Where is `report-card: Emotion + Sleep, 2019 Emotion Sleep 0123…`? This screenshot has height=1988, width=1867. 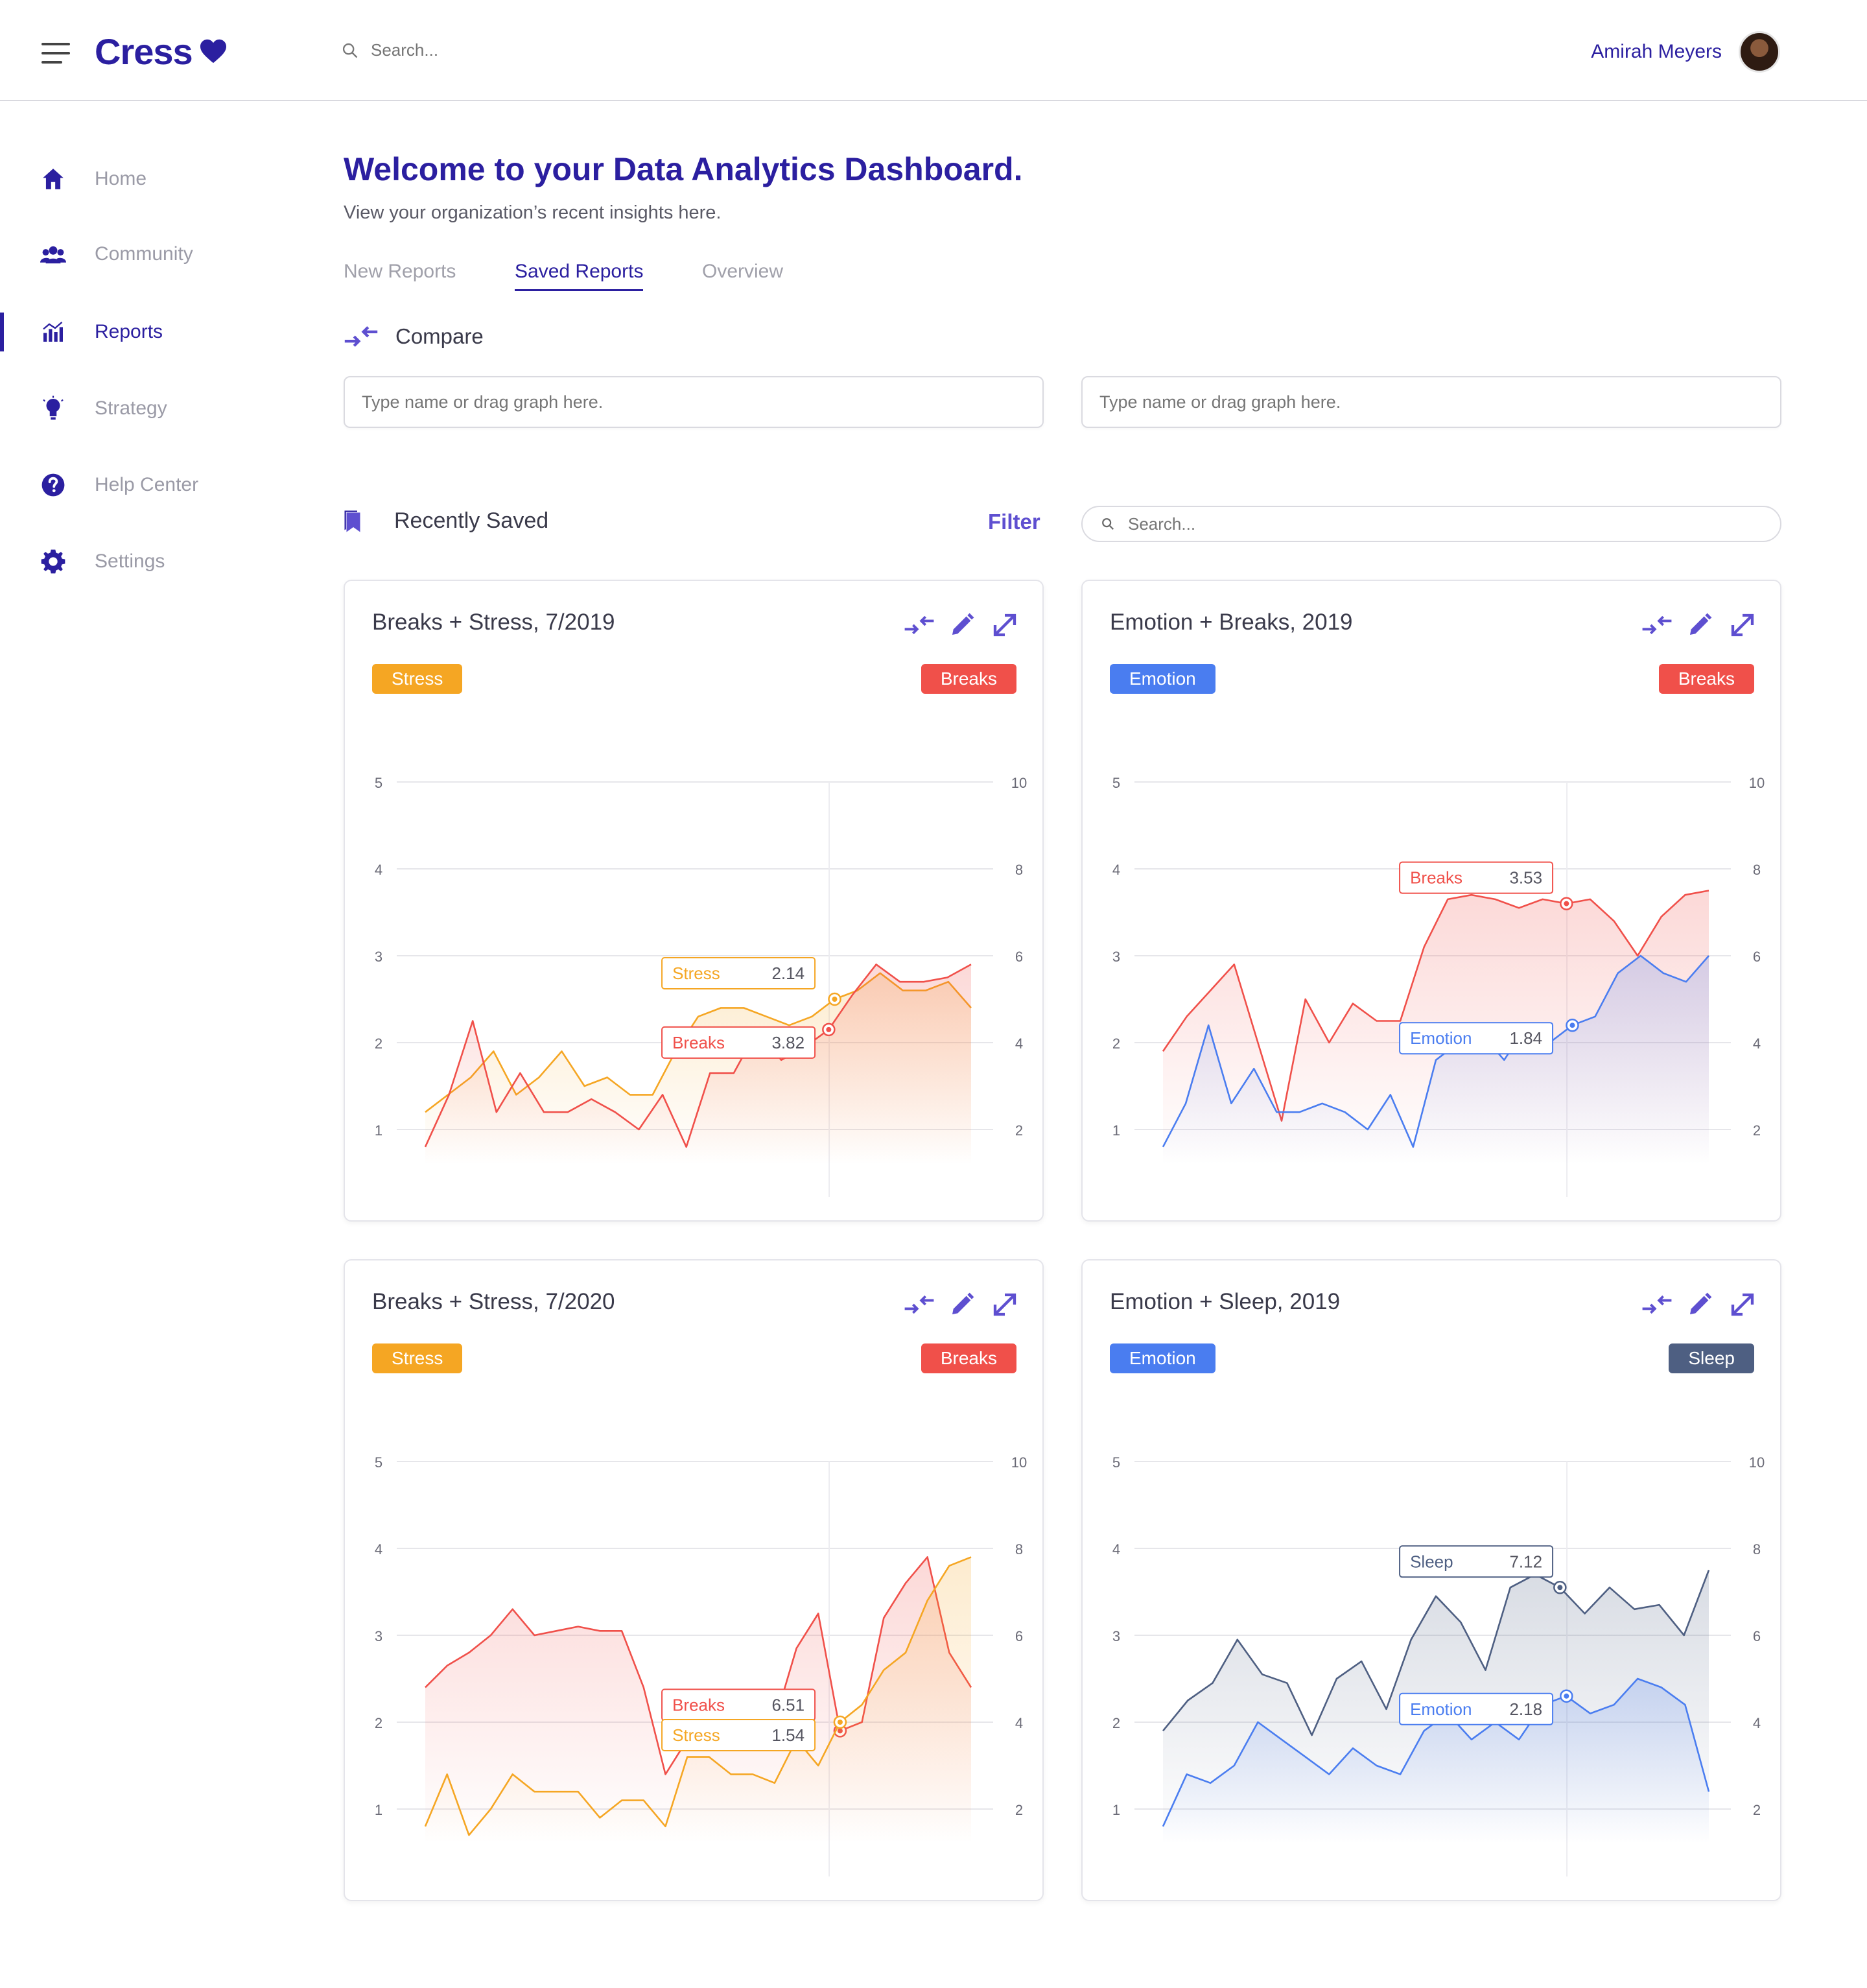
report-card: Emotion + Sleep, 2019 Emotion Sleep 0123… is located at coordinates (1431, 1580).